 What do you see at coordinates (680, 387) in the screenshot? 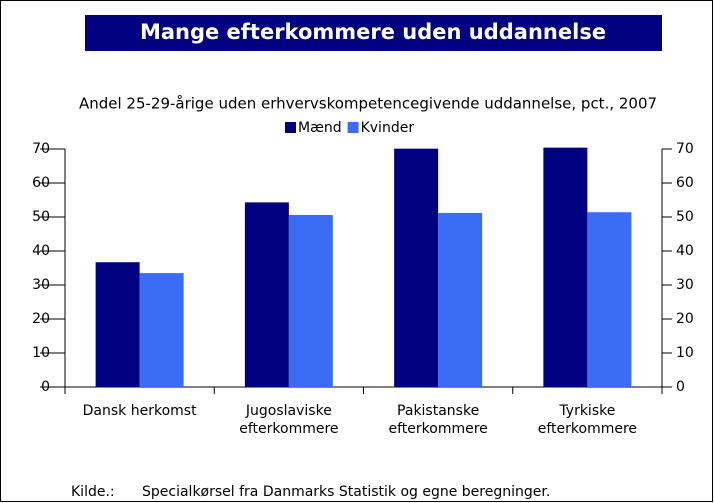
I see `y2-tick-label: 0` at bounding box center [680, 387].